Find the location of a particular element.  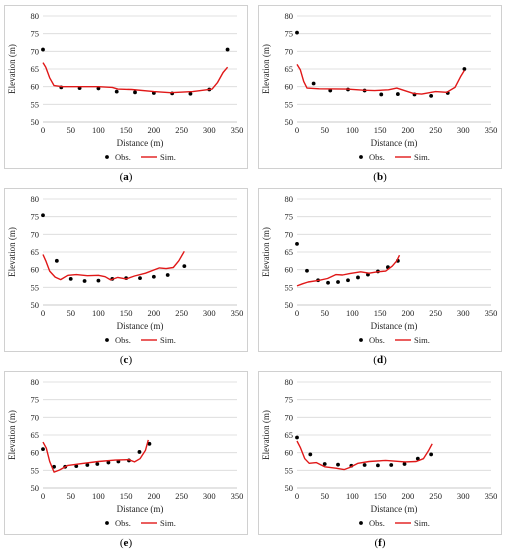

panel-caption-d: (d) is located at coordinates (380, 360).